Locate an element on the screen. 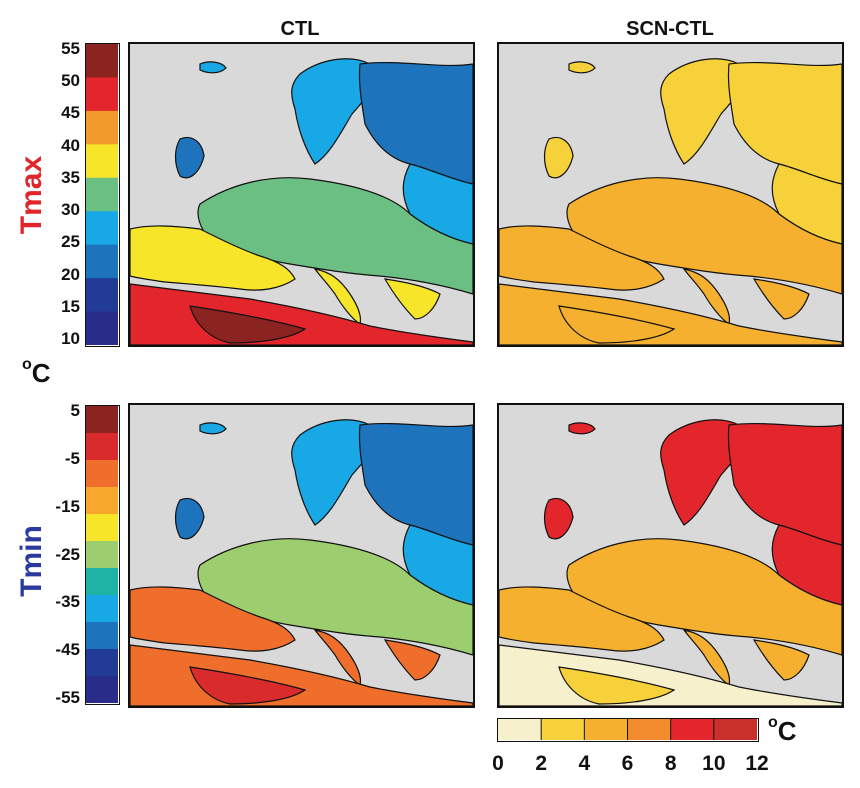 The height and width of the screenshot is (788, 860). tmax-tick-label: 55 is located at coordinates (70, 48).